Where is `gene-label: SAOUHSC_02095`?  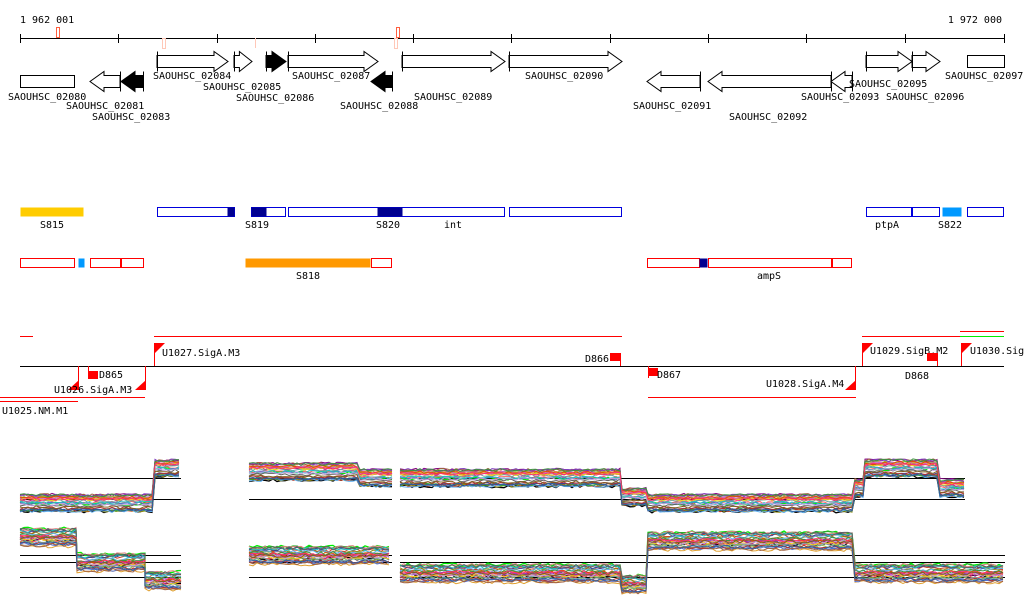 gene-label: SAOUHSC_02095 is located at coordinates (888, 84).